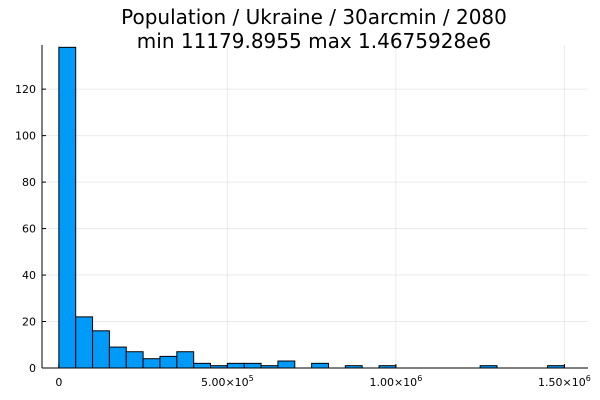 This screenshot has height=400, width=600. What do you see at coordinates (58, 382) in the screenshot?
I see `x-tick-label: 0` at bounding box center [58, 382].